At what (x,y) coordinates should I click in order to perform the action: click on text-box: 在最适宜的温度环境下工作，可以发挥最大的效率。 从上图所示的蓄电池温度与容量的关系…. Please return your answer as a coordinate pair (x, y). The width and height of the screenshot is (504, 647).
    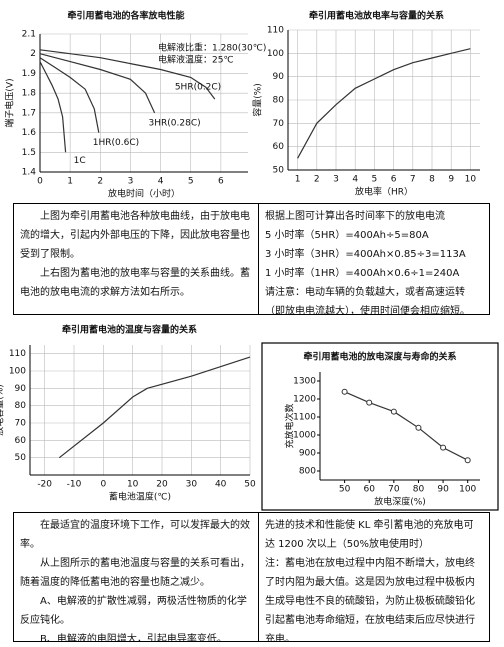
    Looking at the image, I should click on (136, 577).